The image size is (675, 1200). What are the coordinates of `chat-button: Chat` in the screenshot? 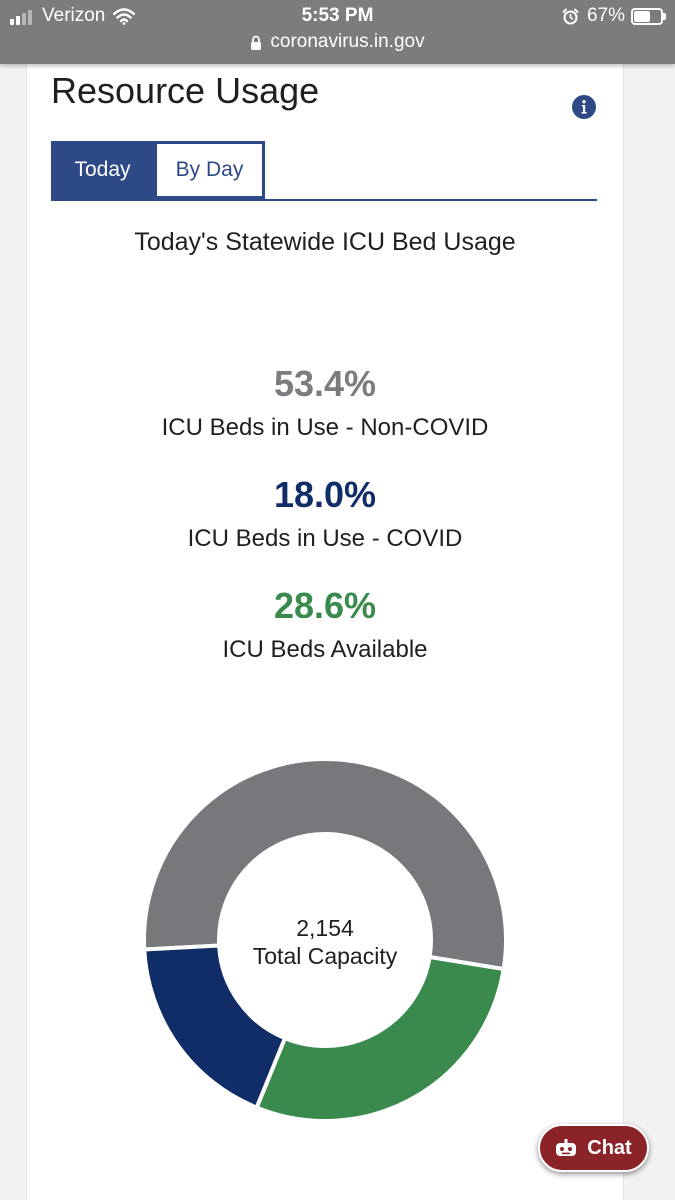 It's located at (593, 1148).